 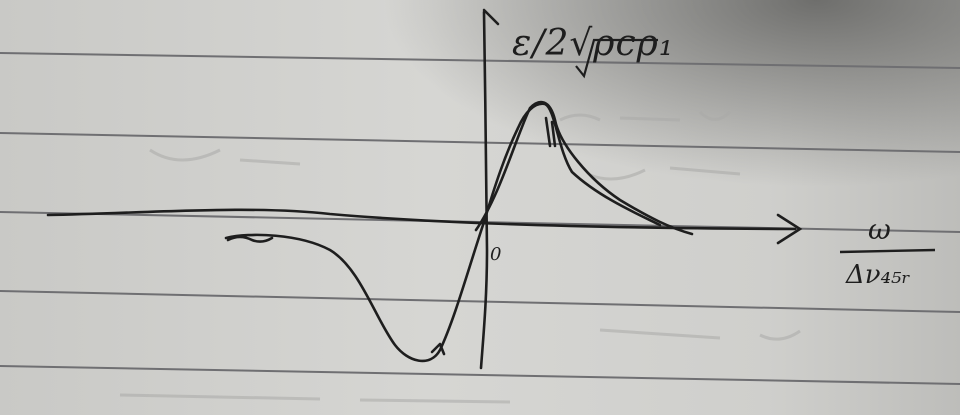 I want to click on x-axis, so click(x=421, y=219).